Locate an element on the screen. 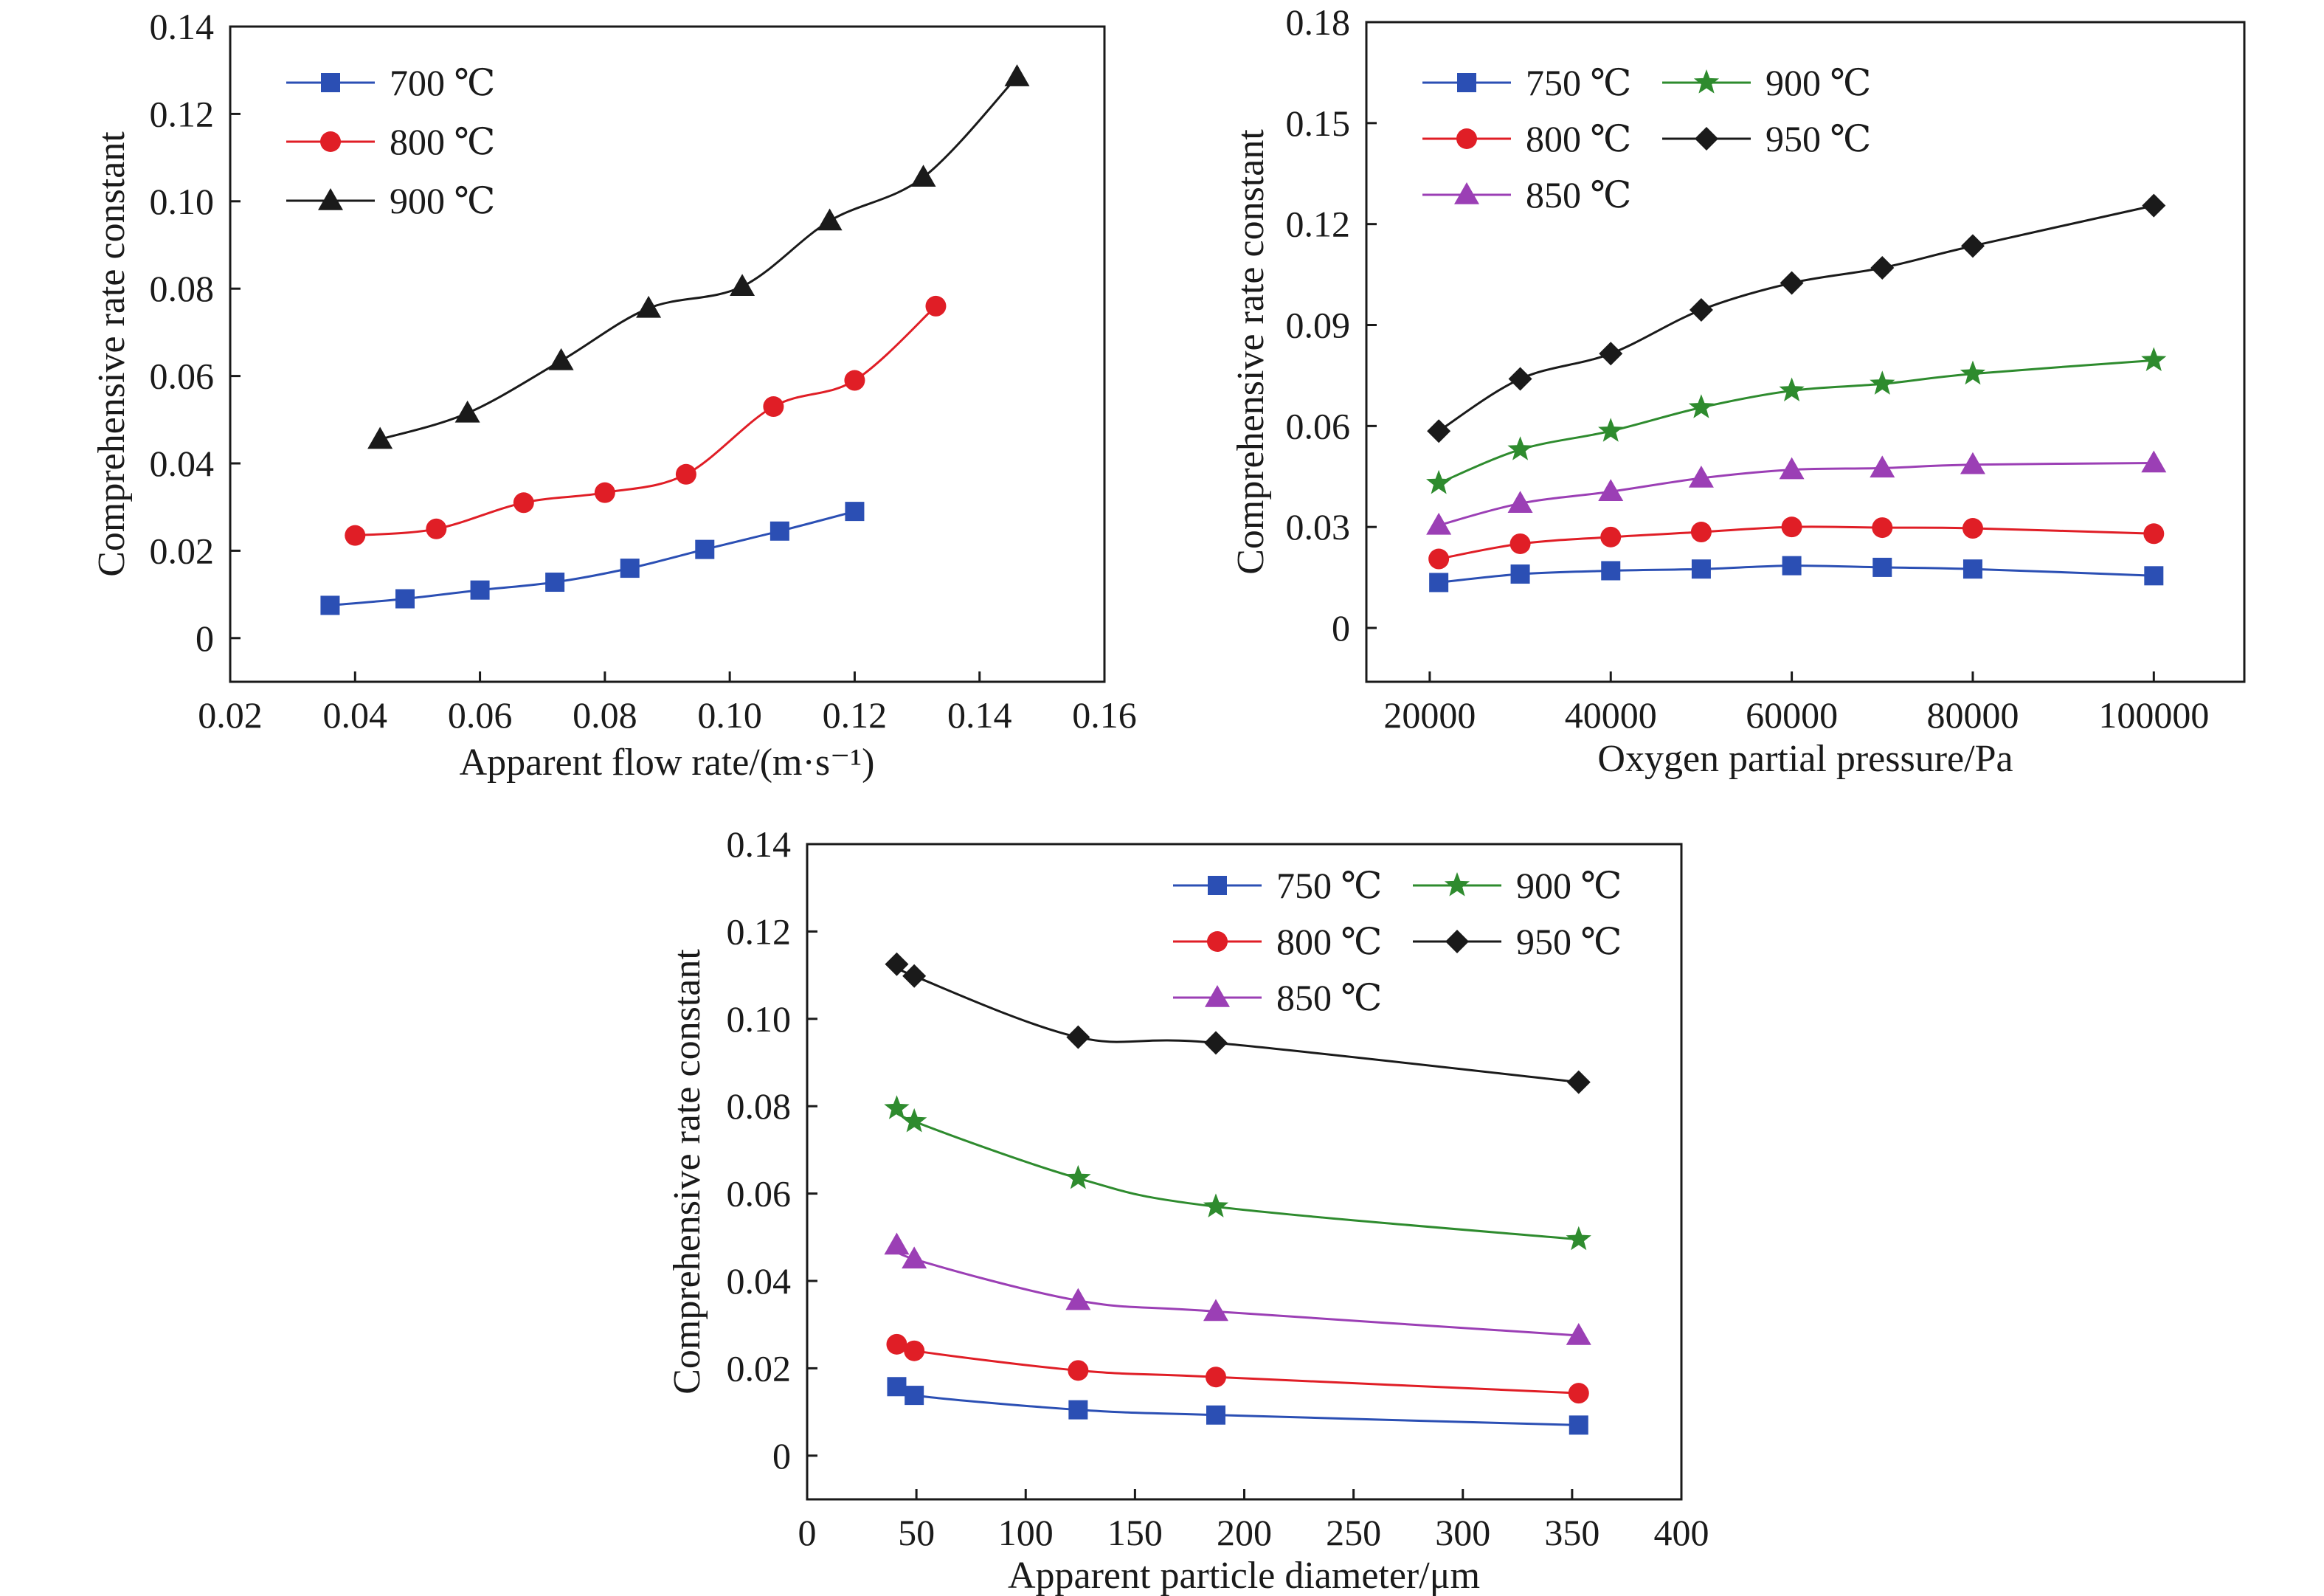 This screenshot has width=2324, height=1596. y-axis-title: Comprehensive rate constant is located at coordinates (687, 1172).